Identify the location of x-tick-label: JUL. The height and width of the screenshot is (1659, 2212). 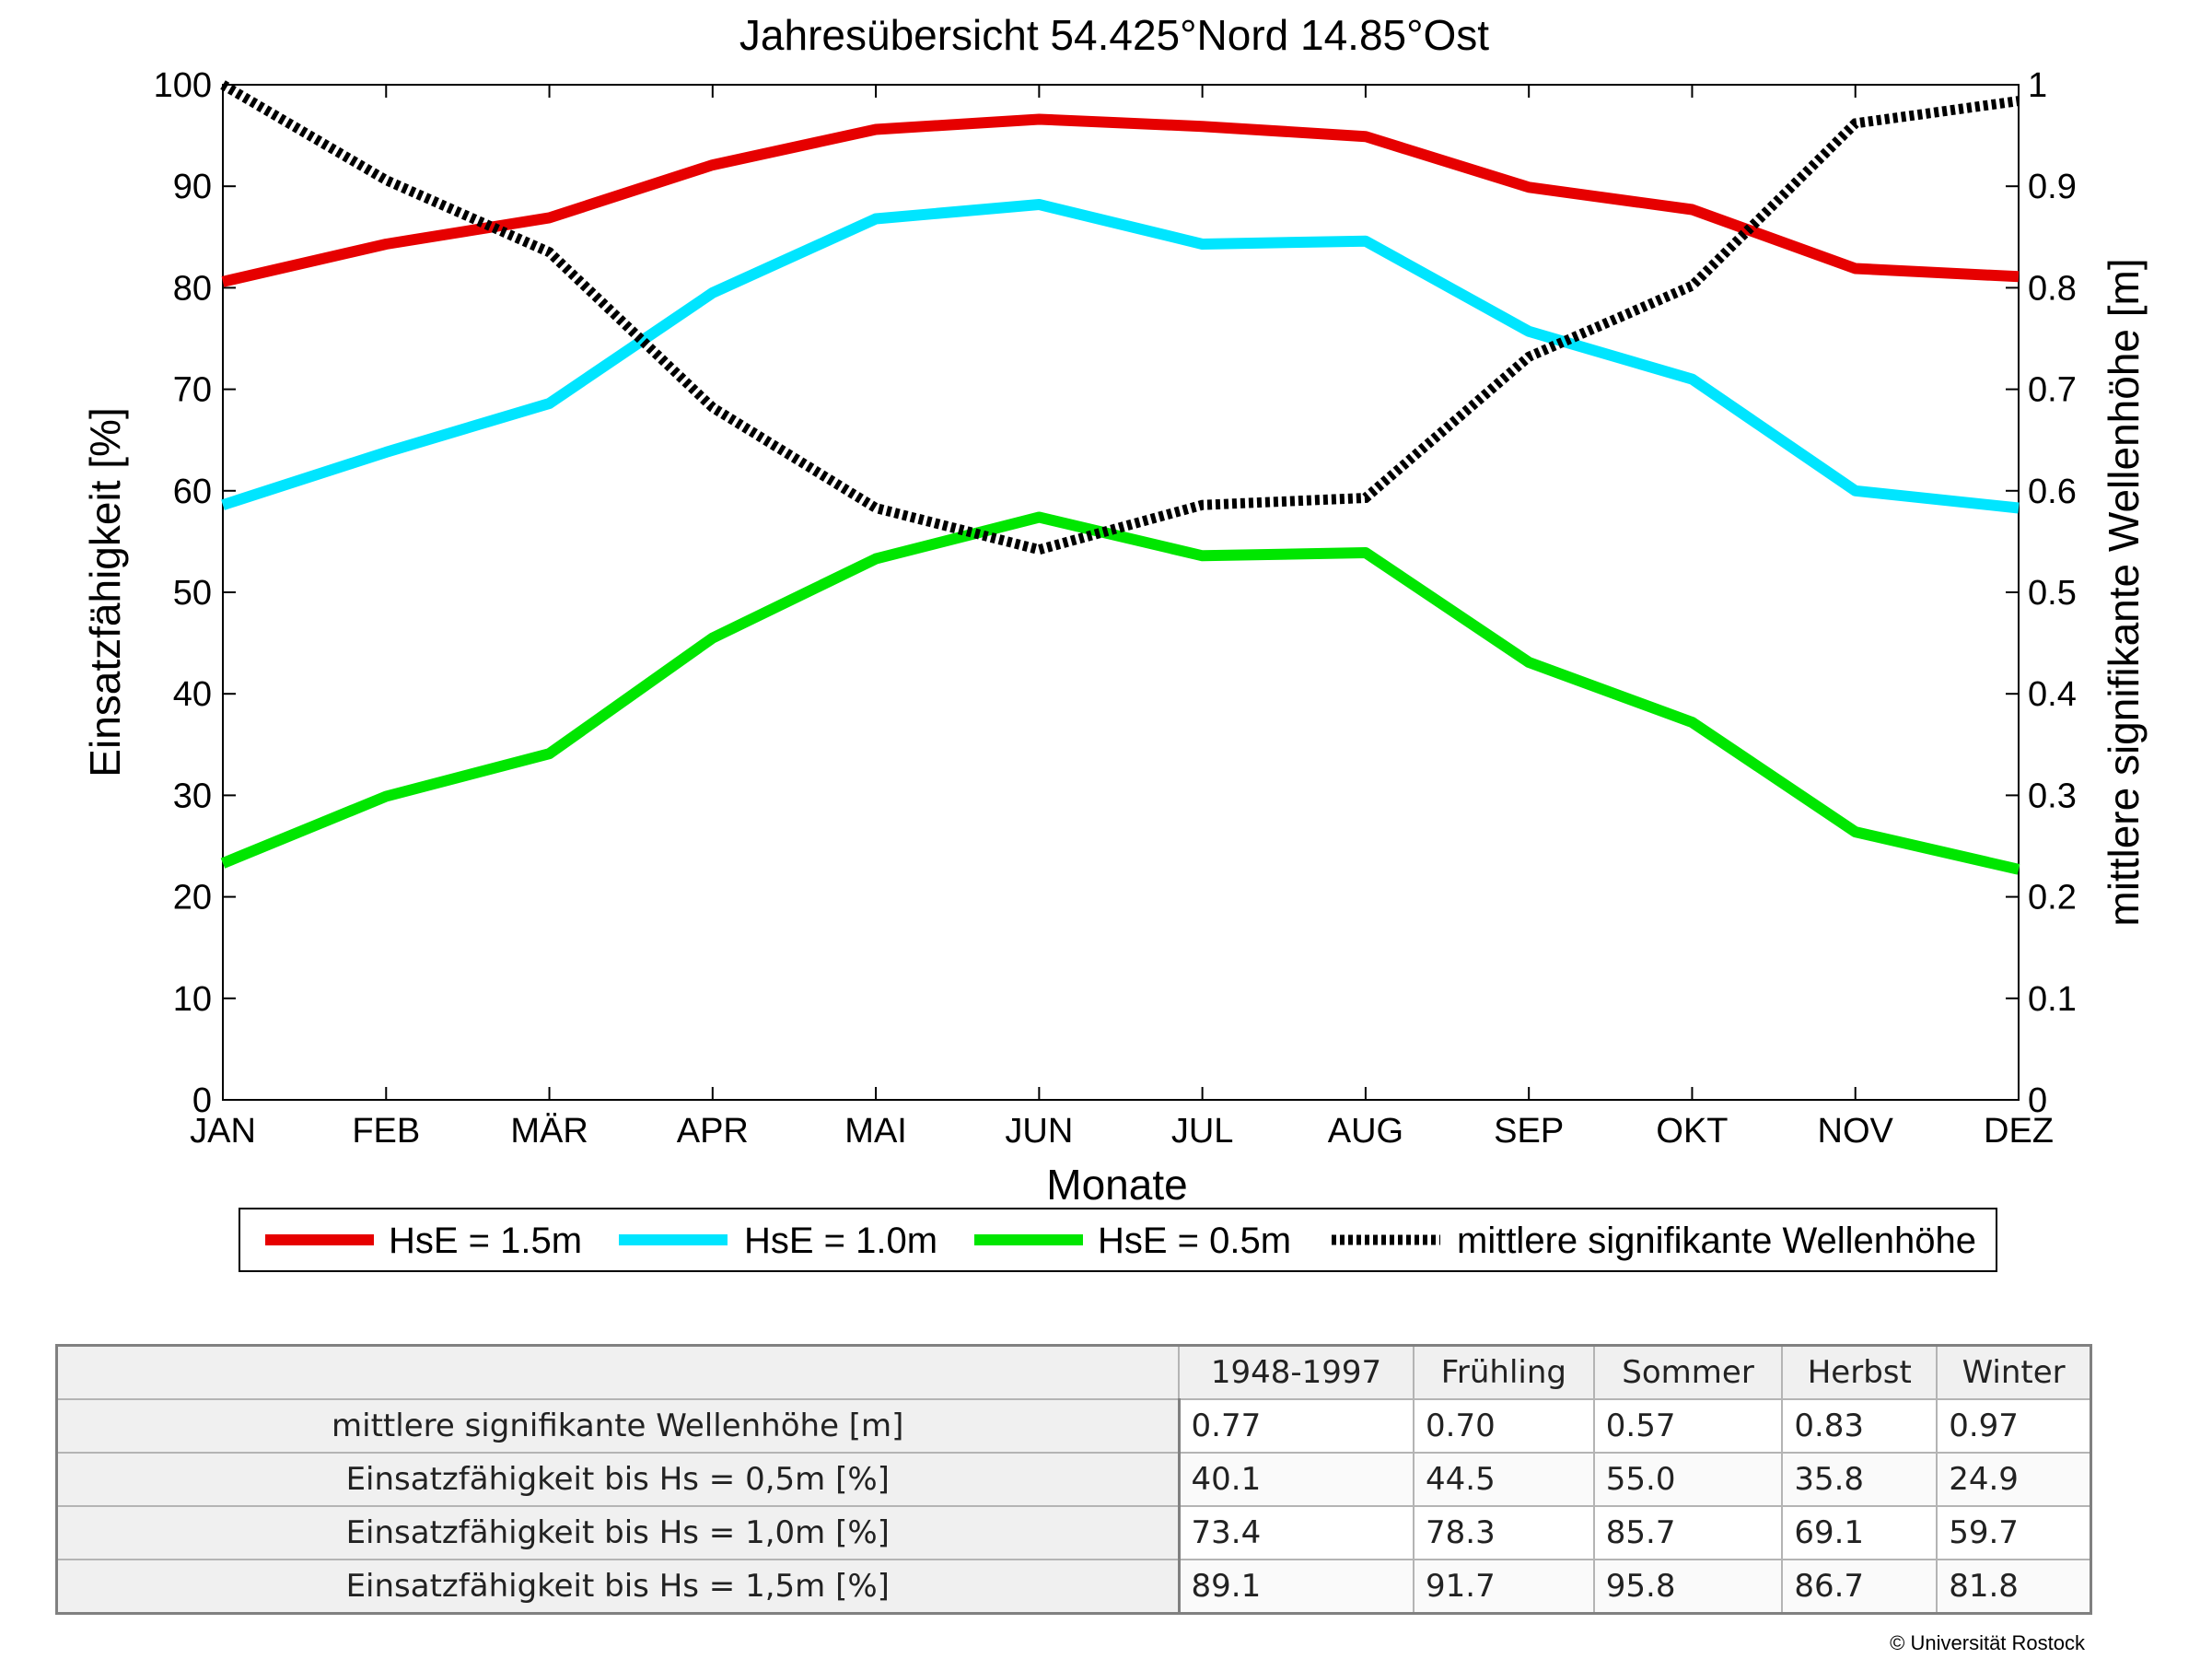
(1203, 1131).